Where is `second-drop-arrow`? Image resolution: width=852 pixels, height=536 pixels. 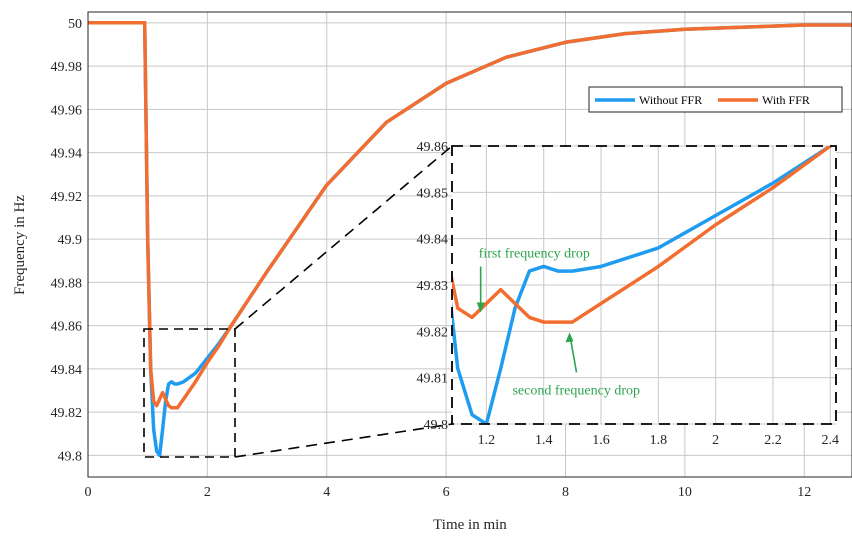
second-drop-arrow is located at coordinates (573, 355).